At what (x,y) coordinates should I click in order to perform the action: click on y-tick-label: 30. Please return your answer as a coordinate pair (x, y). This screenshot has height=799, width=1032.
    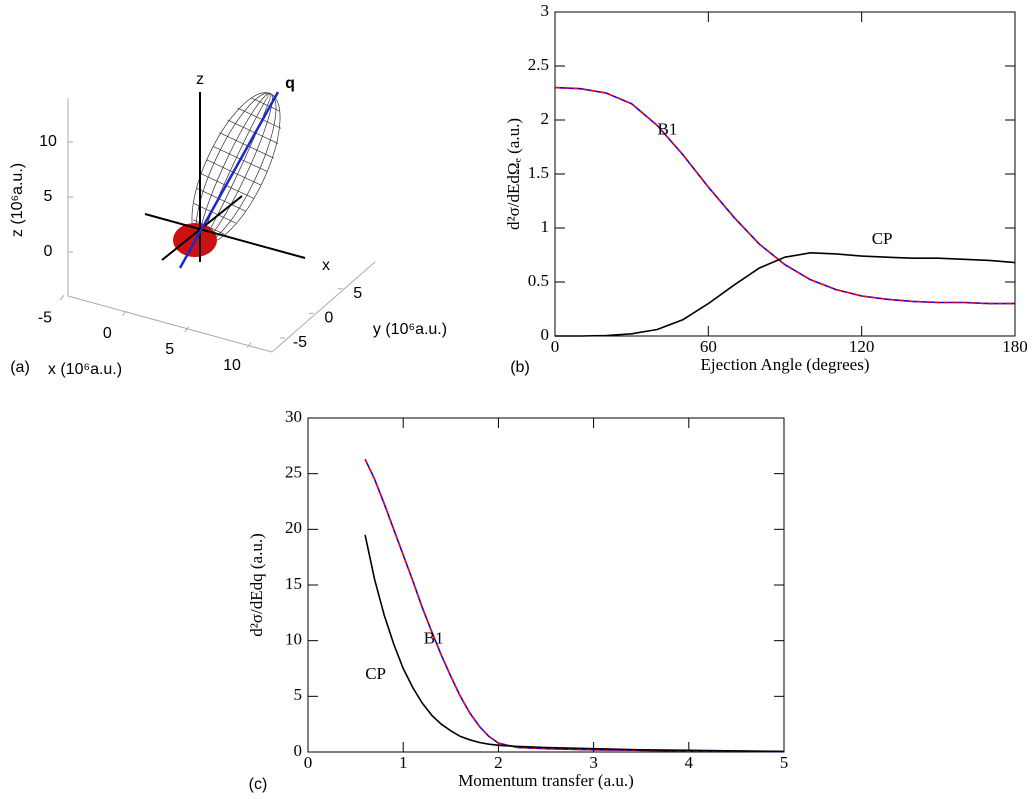
    Looking at the image, I should click on (293, 416).